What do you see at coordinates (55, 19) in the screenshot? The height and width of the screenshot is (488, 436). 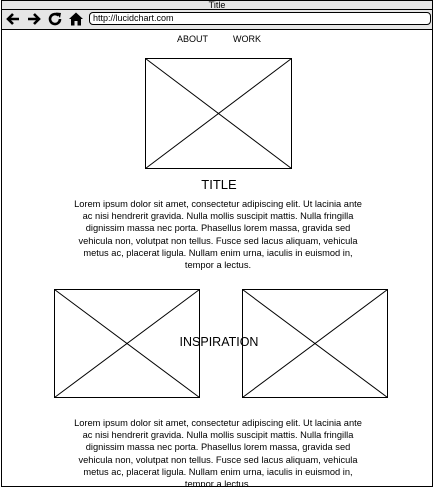 I see `reload-icon` at bounding box center [55, 19].